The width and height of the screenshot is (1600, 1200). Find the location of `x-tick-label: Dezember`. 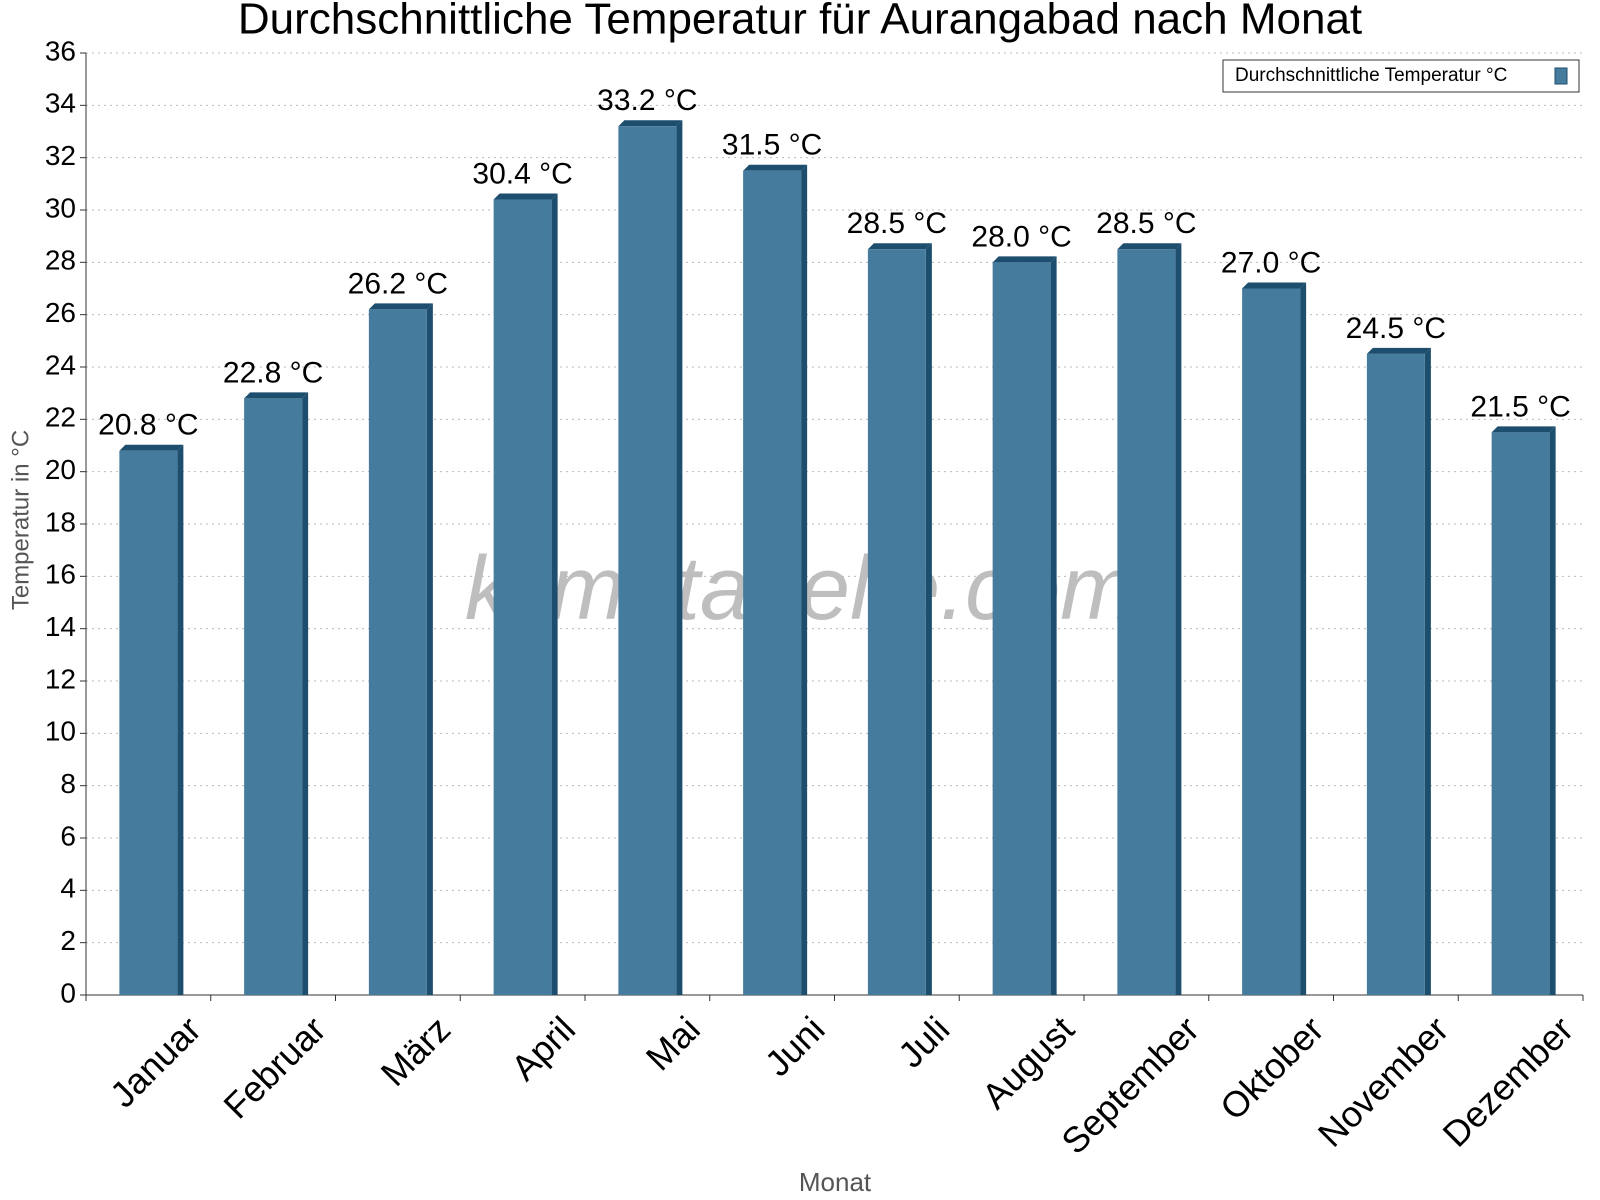

x-tick-label: Dezember is located at coordinates (1508, 1081).